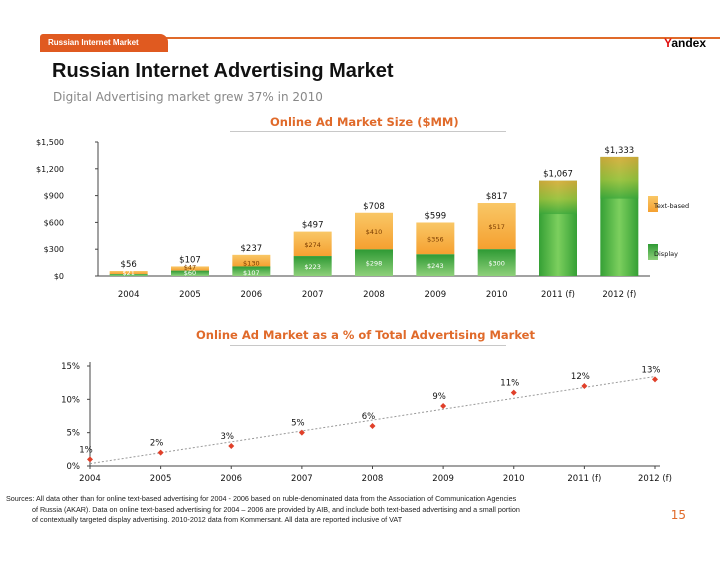  Describe the element at coordinates (497, 295) in the screenshot. I see `bar-x-tick-label: 2010` at that location.